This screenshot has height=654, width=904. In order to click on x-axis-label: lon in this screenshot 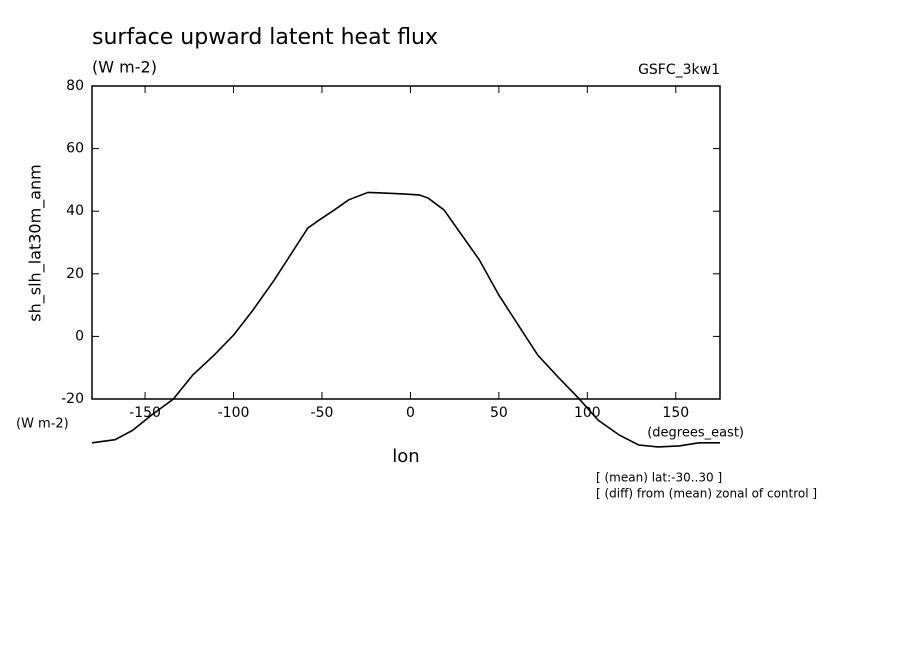, I will do `click(405, 456)`.